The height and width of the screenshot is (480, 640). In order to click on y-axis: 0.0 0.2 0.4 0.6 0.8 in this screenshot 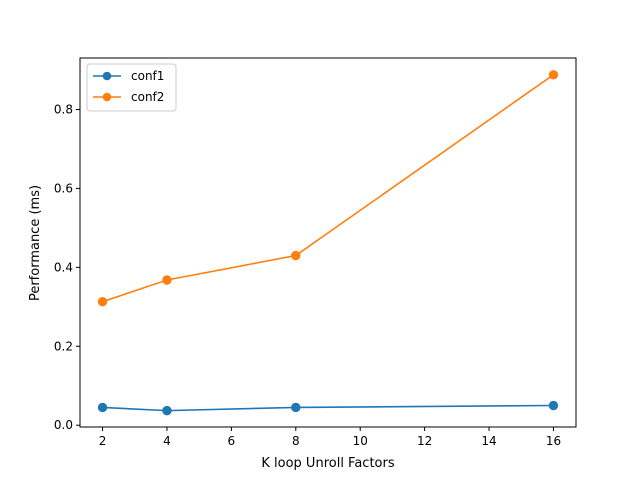, I will do `click(67, 267)`.